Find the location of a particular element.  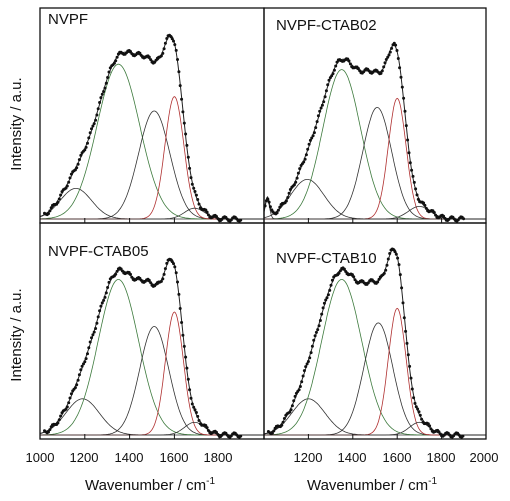

x-tick-label: 1800 is located at coordinates (441, 457).